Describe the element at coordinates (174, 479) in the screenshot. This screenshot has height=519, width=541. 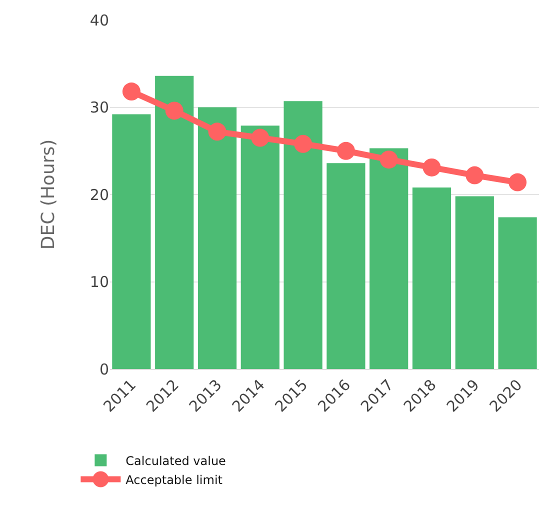
I see `legend-label: Acceptable limit` at that location.